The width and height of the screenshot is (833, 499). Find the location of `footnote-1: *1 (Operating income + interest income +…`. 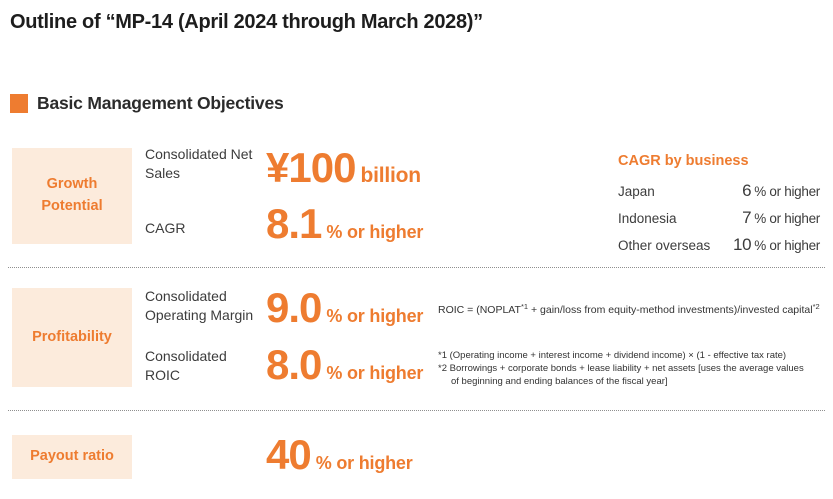

footnote-1: *1 (Operating income + interest income +… is located at coordinates (612, 355).